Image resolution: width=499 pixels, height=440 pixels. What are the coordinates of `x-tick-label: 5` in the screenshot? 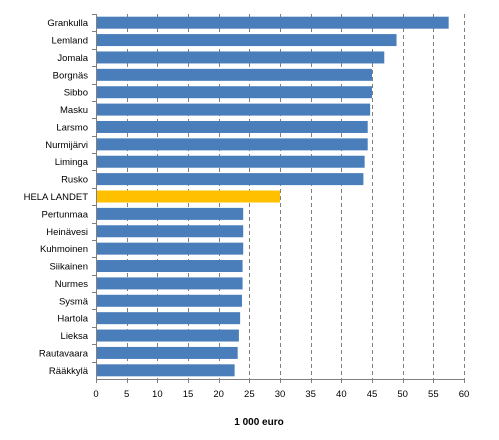 It's located at (126, 394).